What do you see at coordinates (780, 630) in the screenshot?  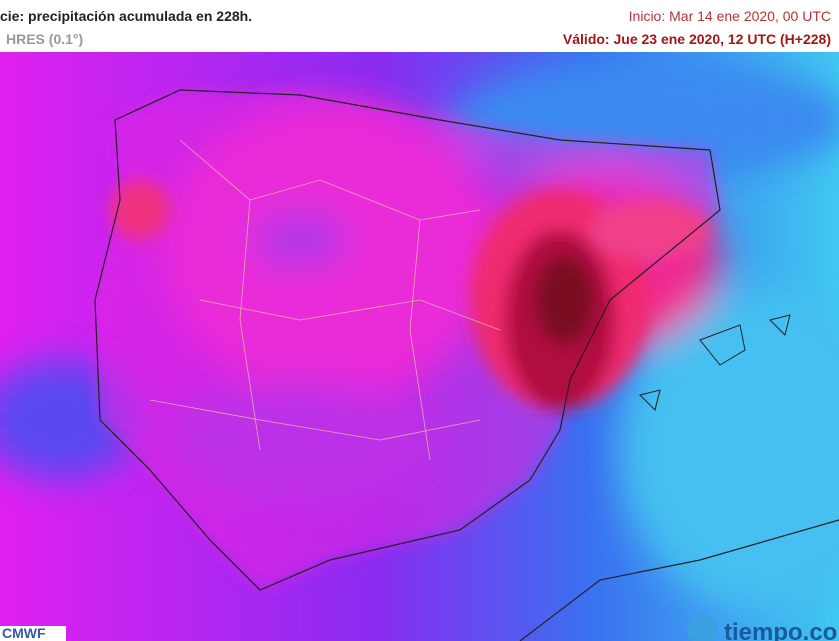 I see `brand-label: tiempo.co` at bounding box center [780, 630].